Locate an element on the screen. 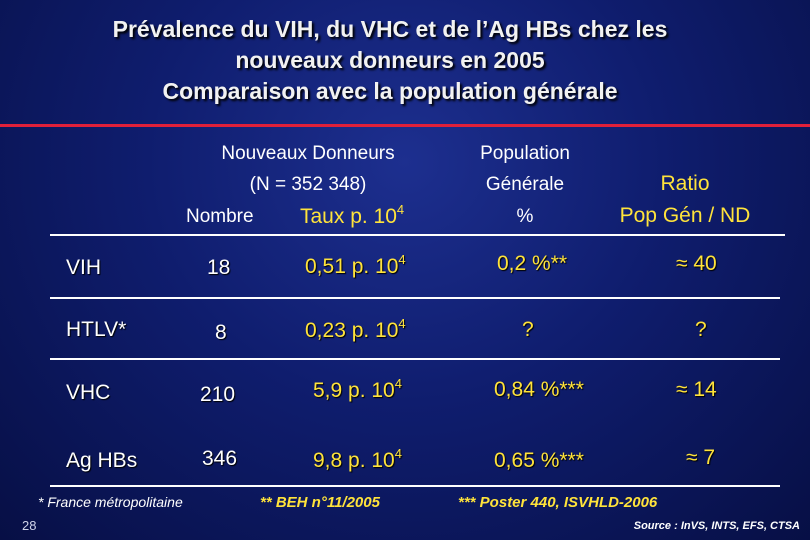  header-population: Population is located at coordinates (525, 153).